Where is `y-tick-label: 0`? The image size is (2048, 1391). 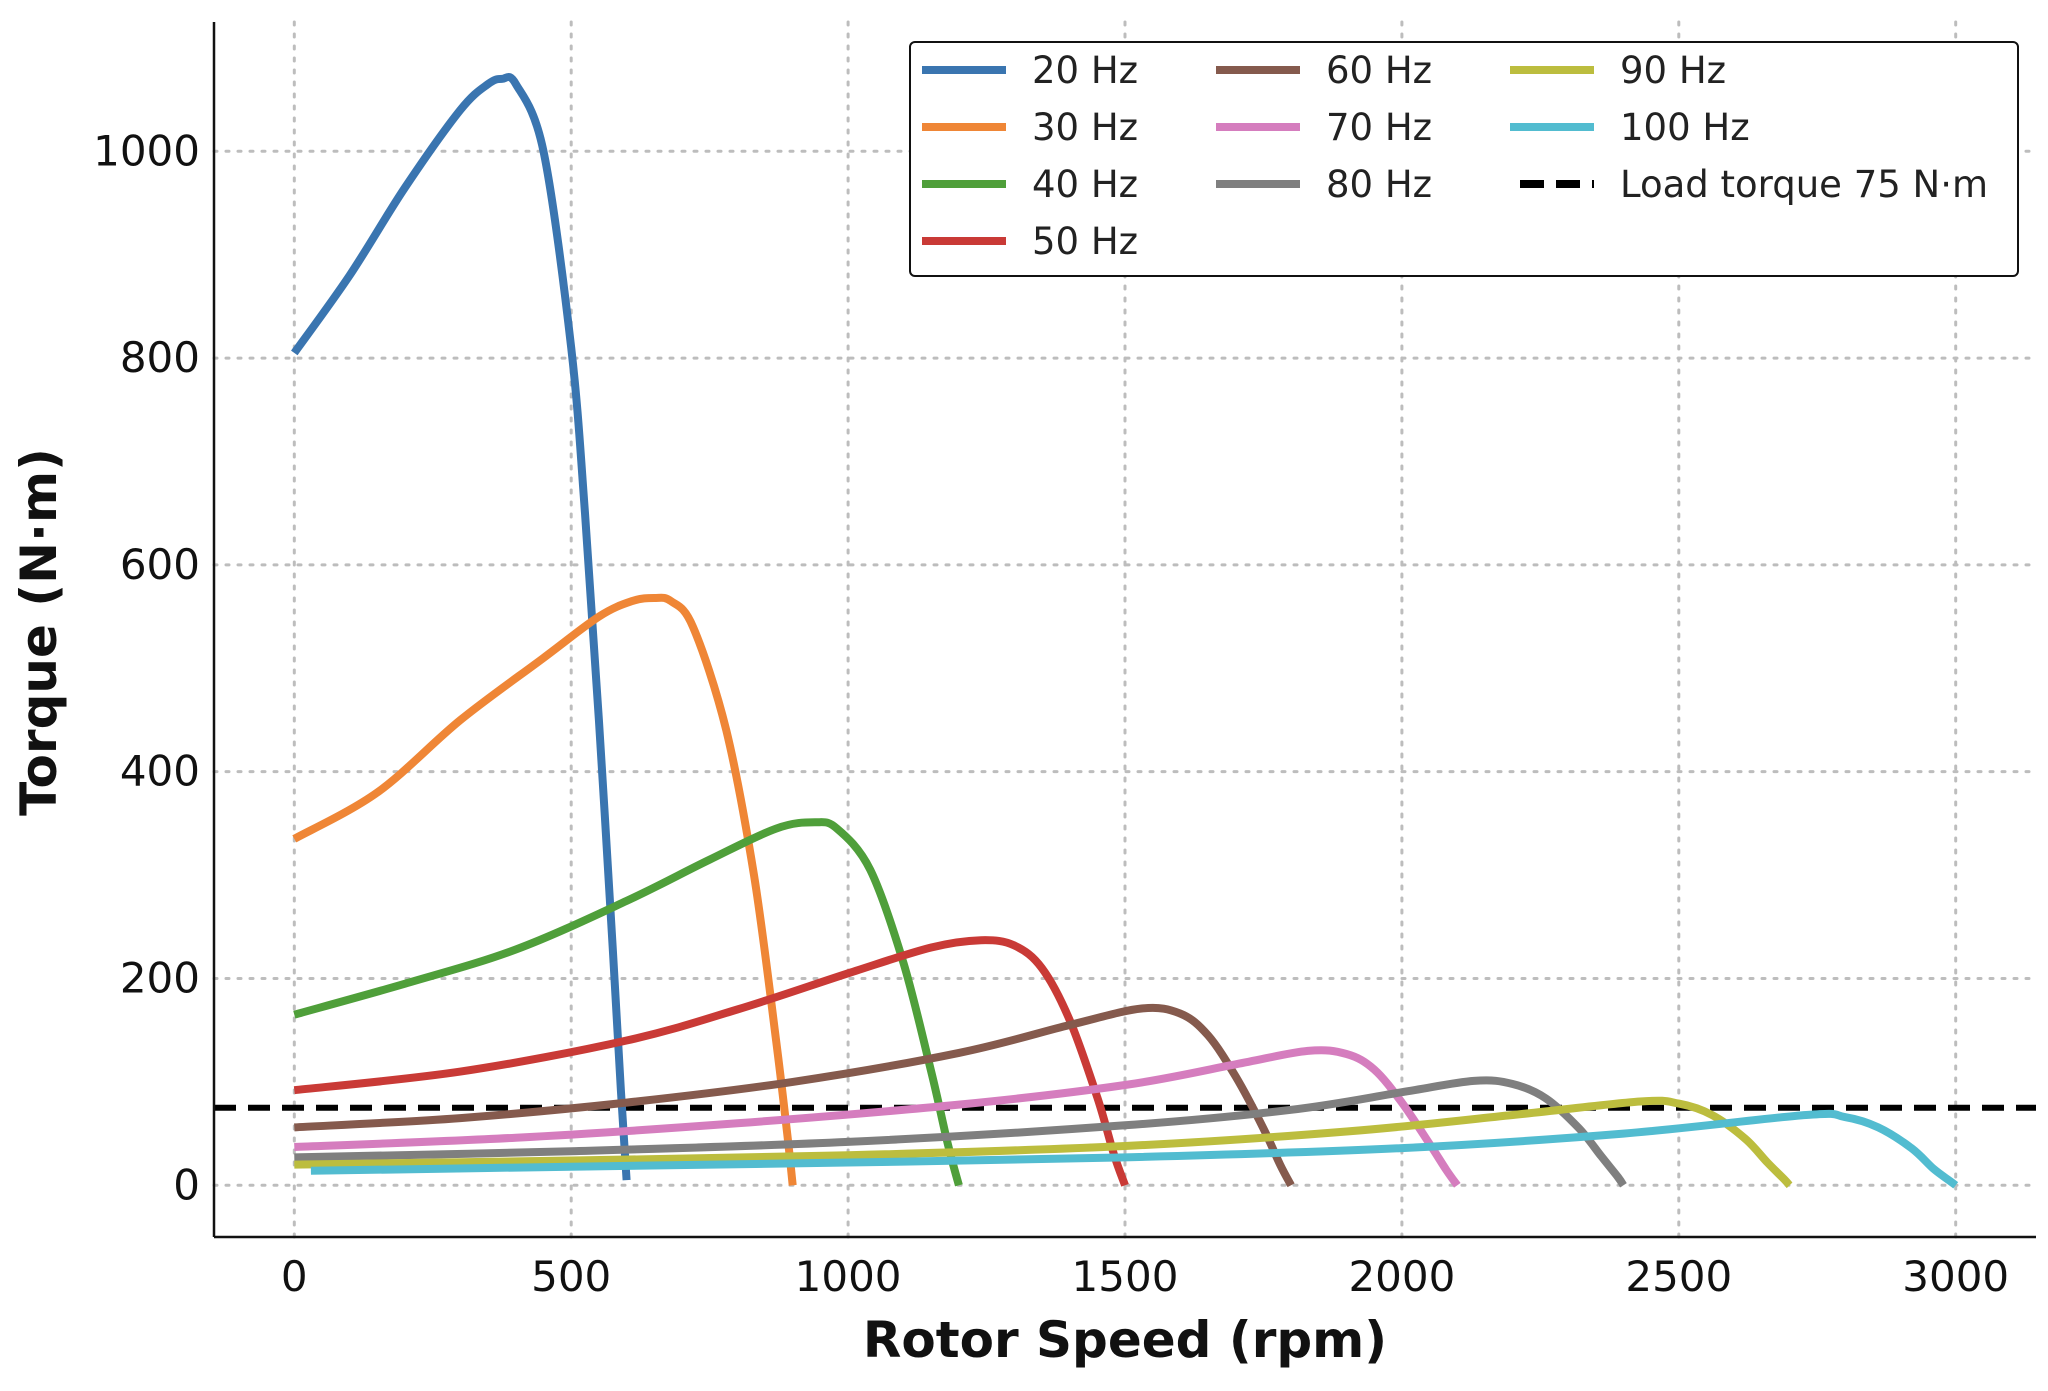
y-tick-label: 0 is located at coordinates (186, 1184).